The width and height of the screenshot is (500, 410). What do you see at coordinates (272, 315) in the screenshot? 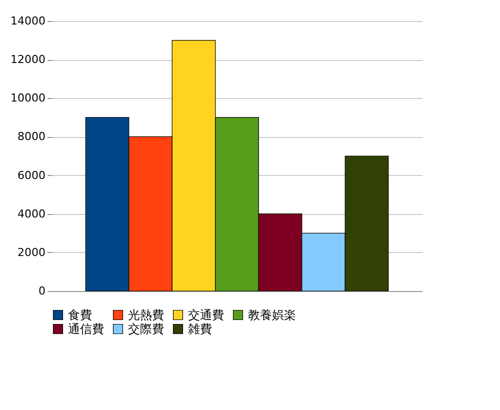
I see `legend-label: 教養娯楽` at bounding box center [272, 315].